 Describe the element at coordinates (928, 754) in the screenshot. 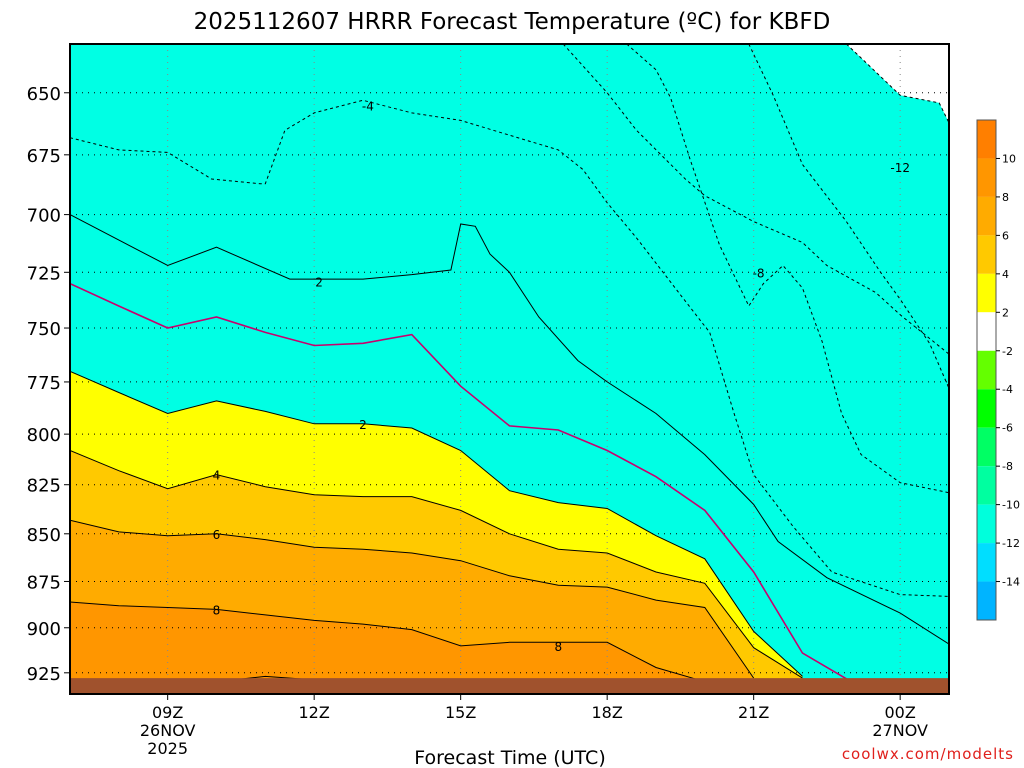

I see `credit-text: coolwx.com/modelts` at that location.